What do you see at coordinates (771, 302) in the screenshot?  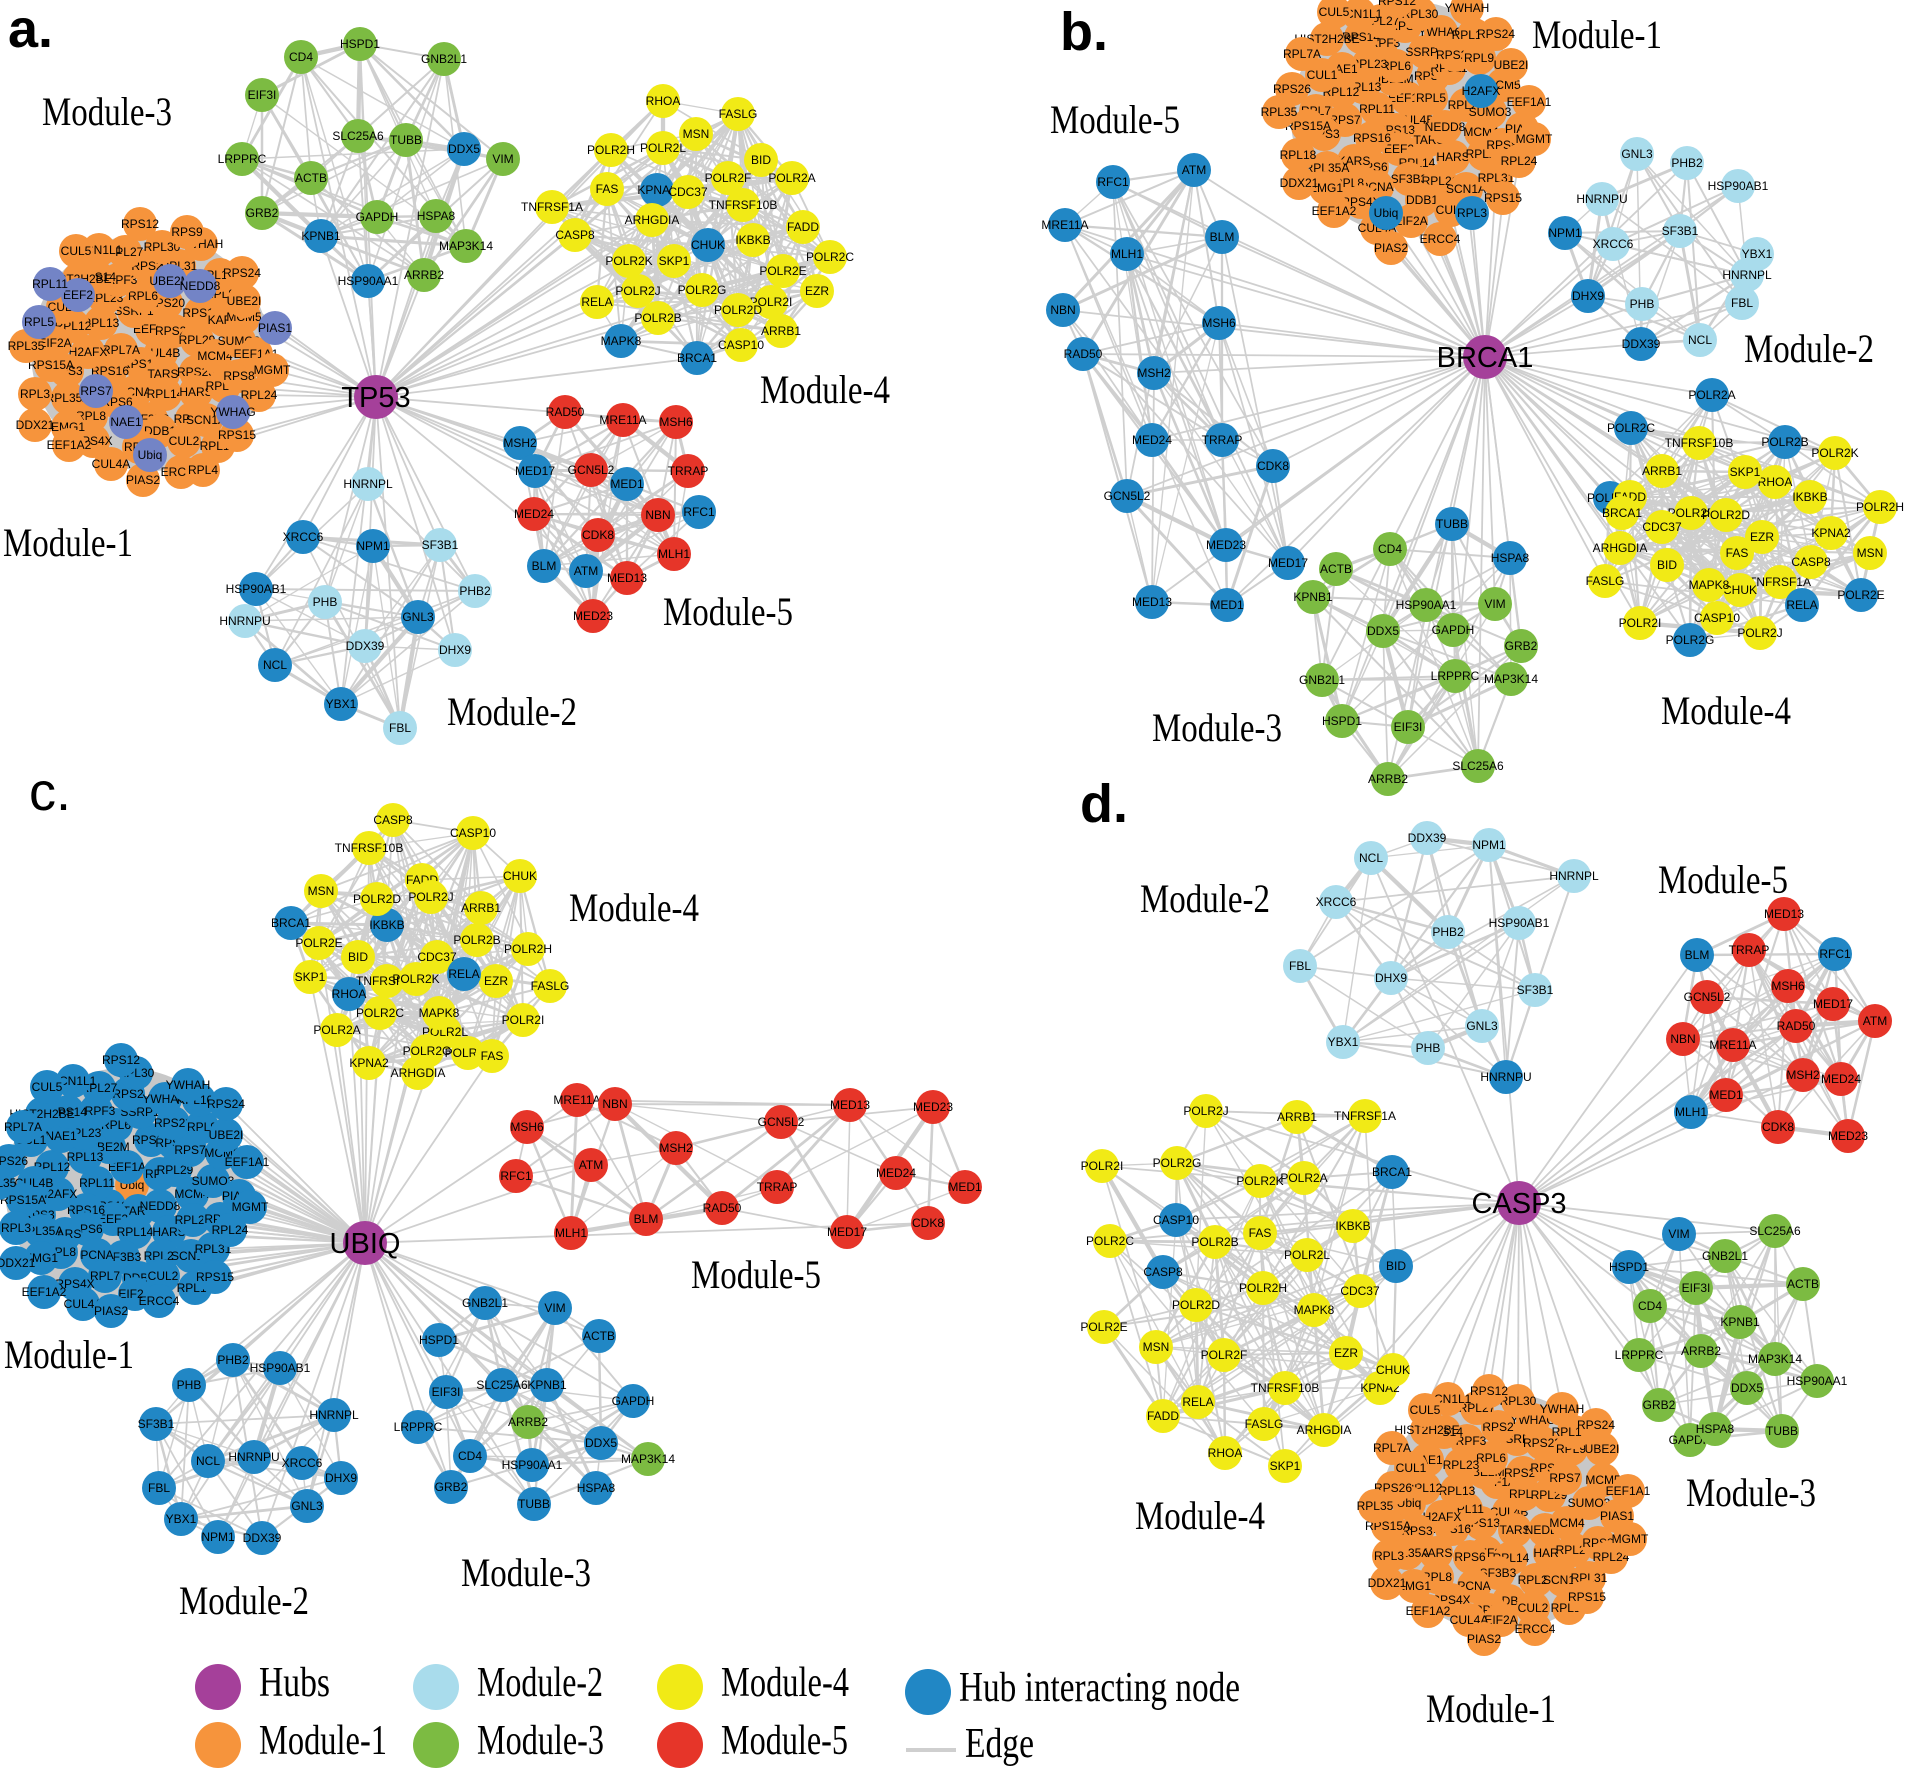 I see `svg-text: POLR2I` at bounding box center [771, 302].